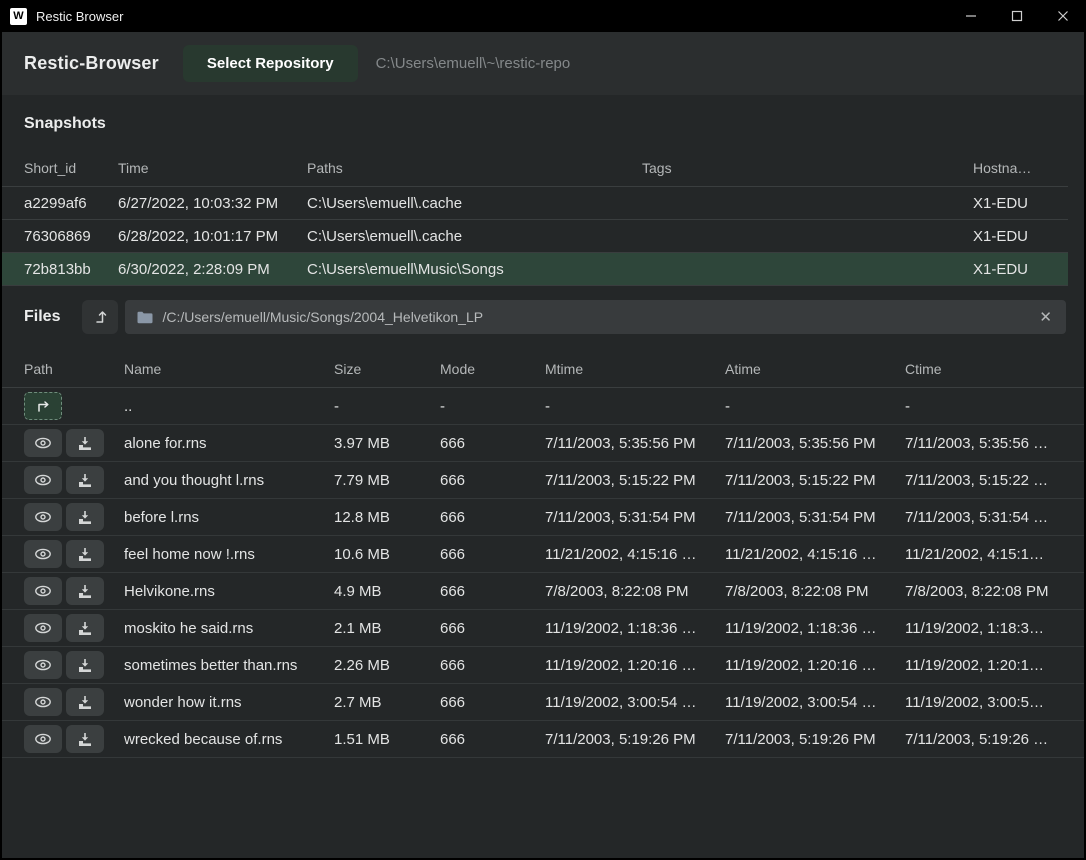 The width and height of the screenshot is (1086, 860). What do you see at coordinates (145, 317) in the screenshot?
I see `folder-icon` at bounding box center [145, 317].